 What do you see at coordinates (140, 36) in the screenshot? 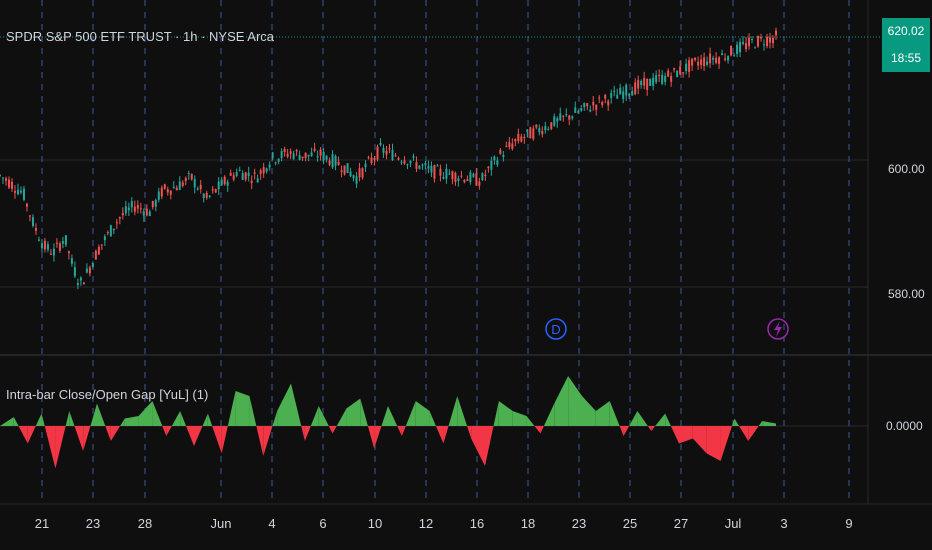
I see `chart-title: SPDR S&P 500 ETF TRUST · 1h · NYSE Arca` at bounding box center [140, 36].